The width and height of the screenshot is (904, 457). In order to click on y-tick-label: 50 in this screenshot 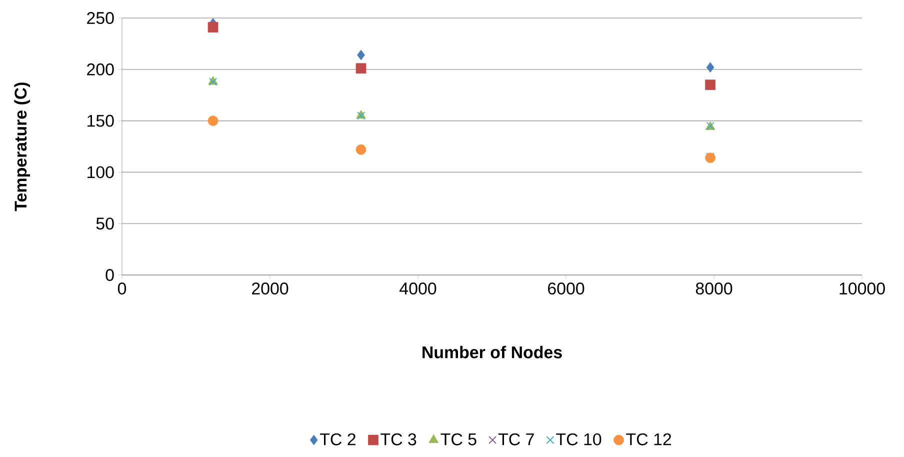, I will do `click(105, 224)`.